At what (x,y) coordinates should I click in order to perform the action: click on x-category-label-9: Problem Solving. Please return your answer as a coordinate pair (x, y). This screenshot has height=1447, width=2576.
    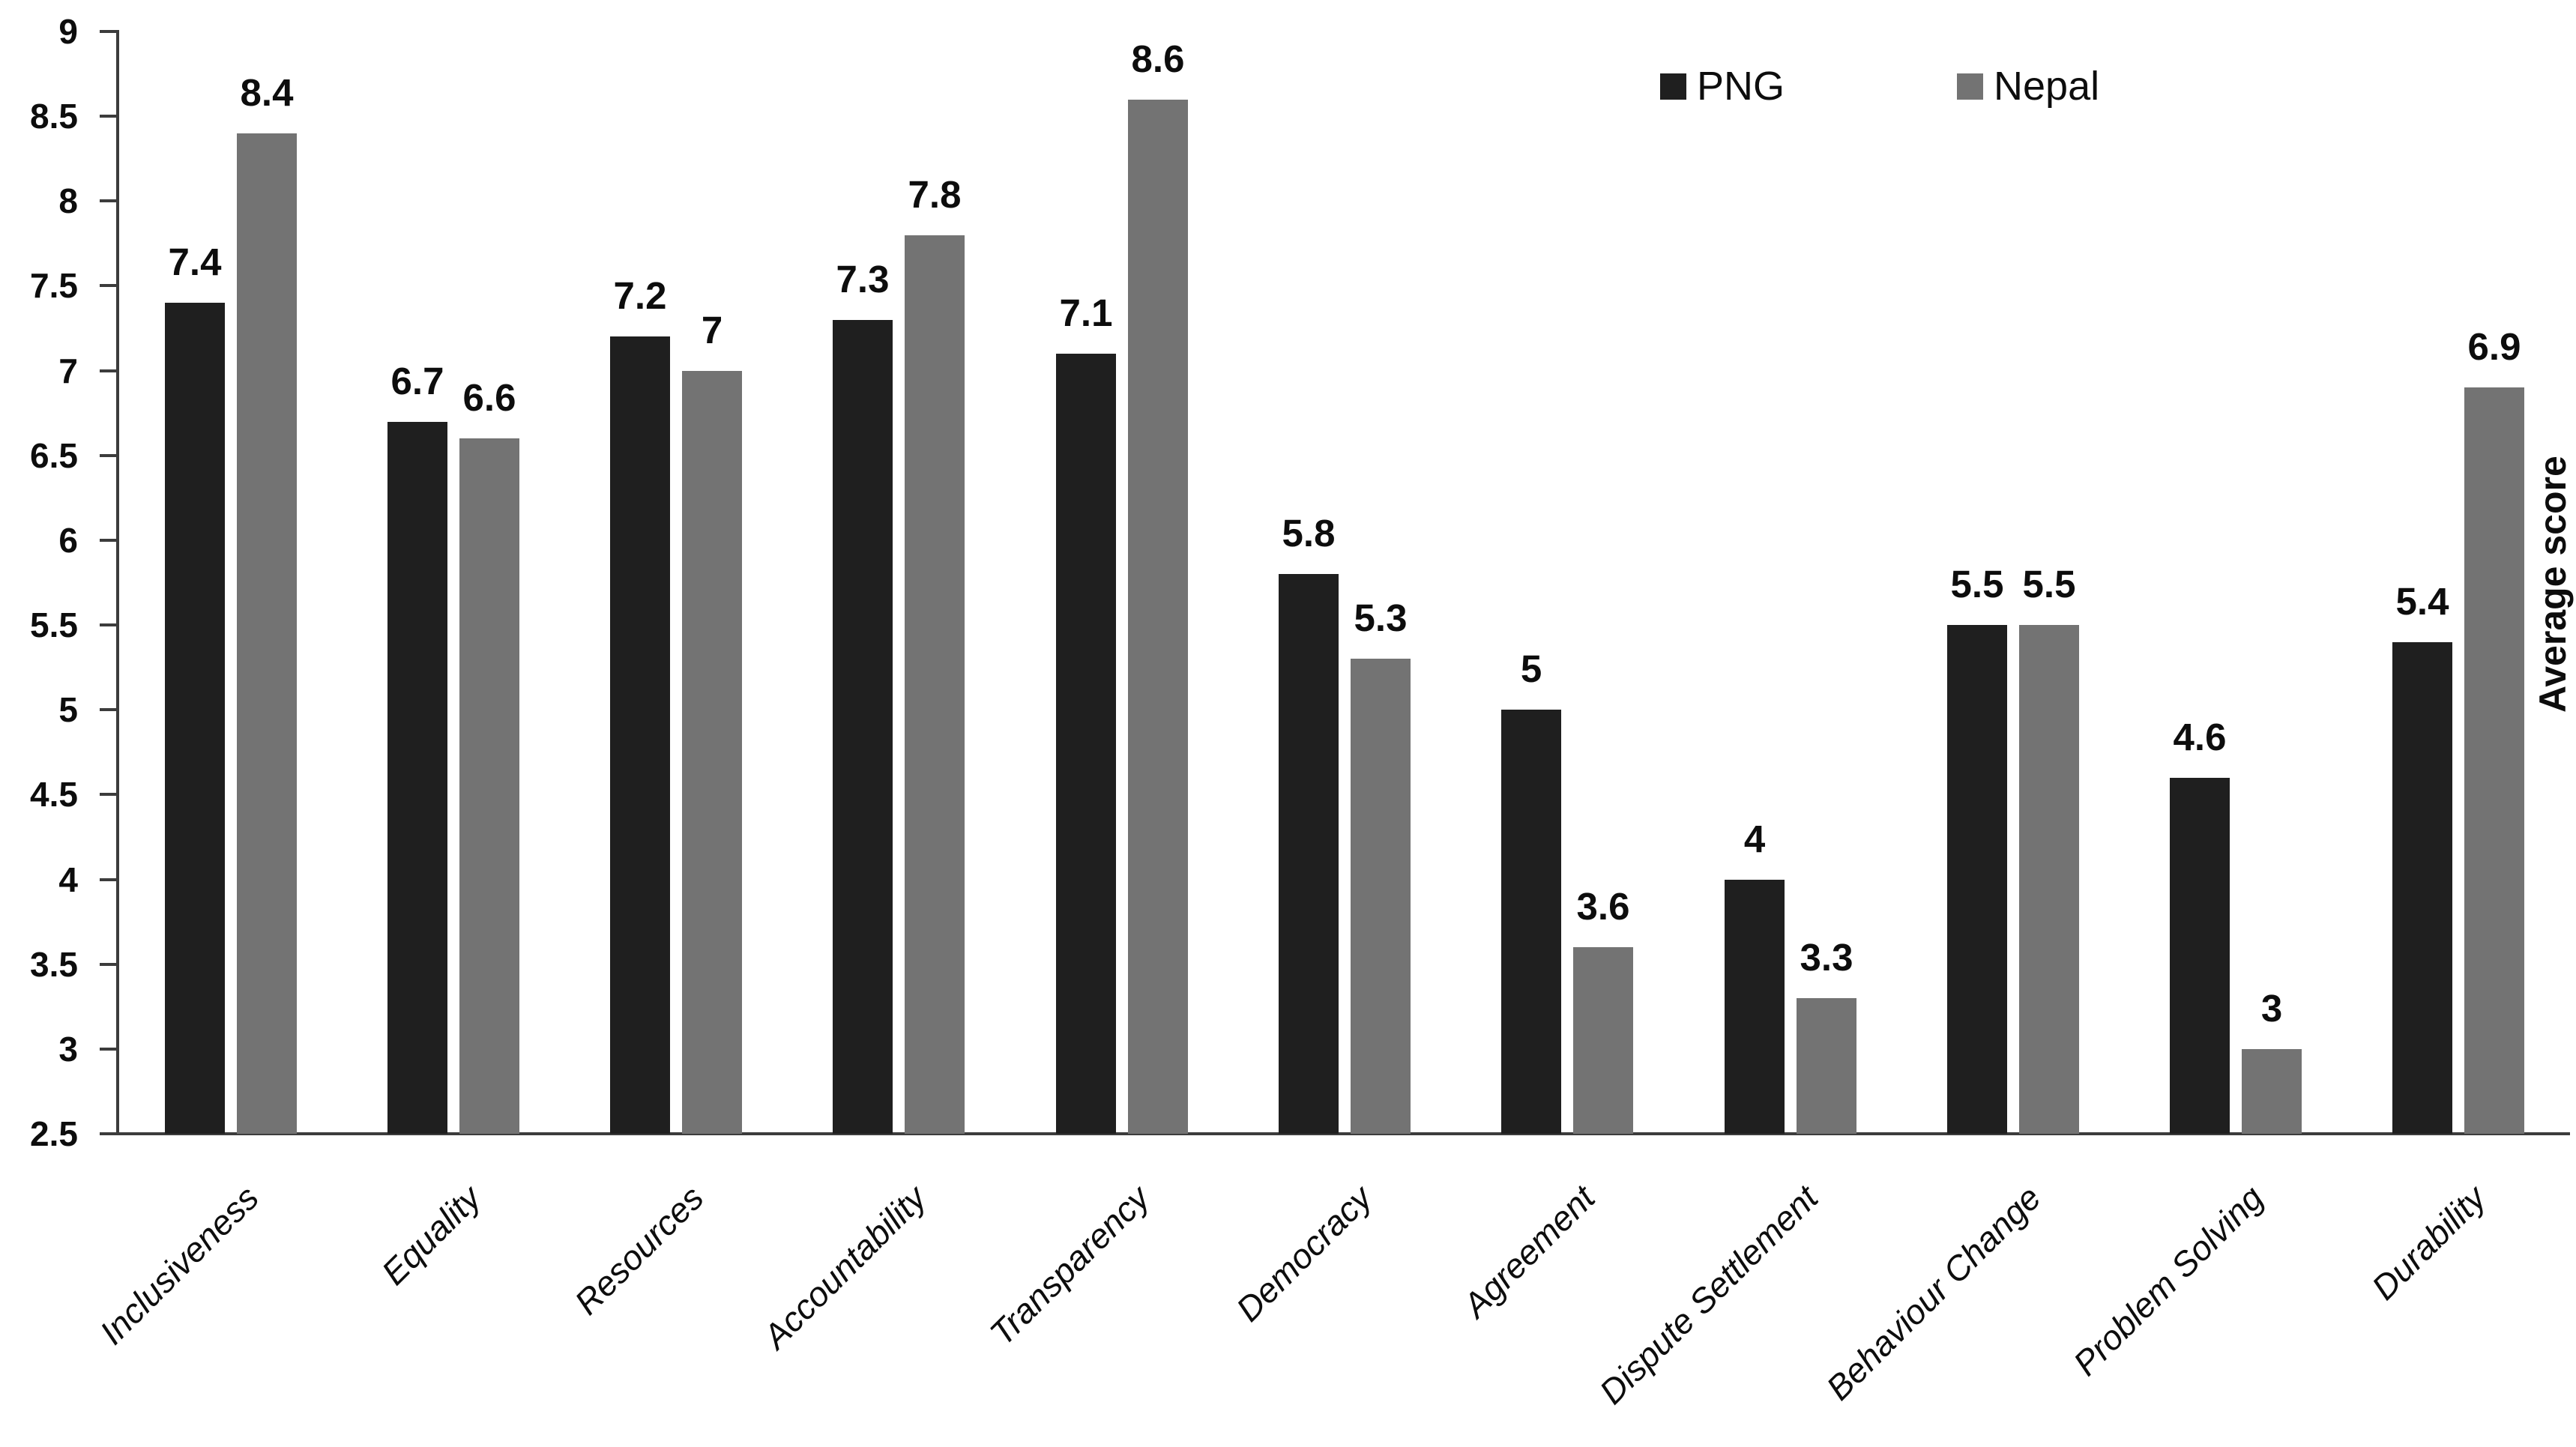
    Looking at the image, I should click on (2169, 1280).